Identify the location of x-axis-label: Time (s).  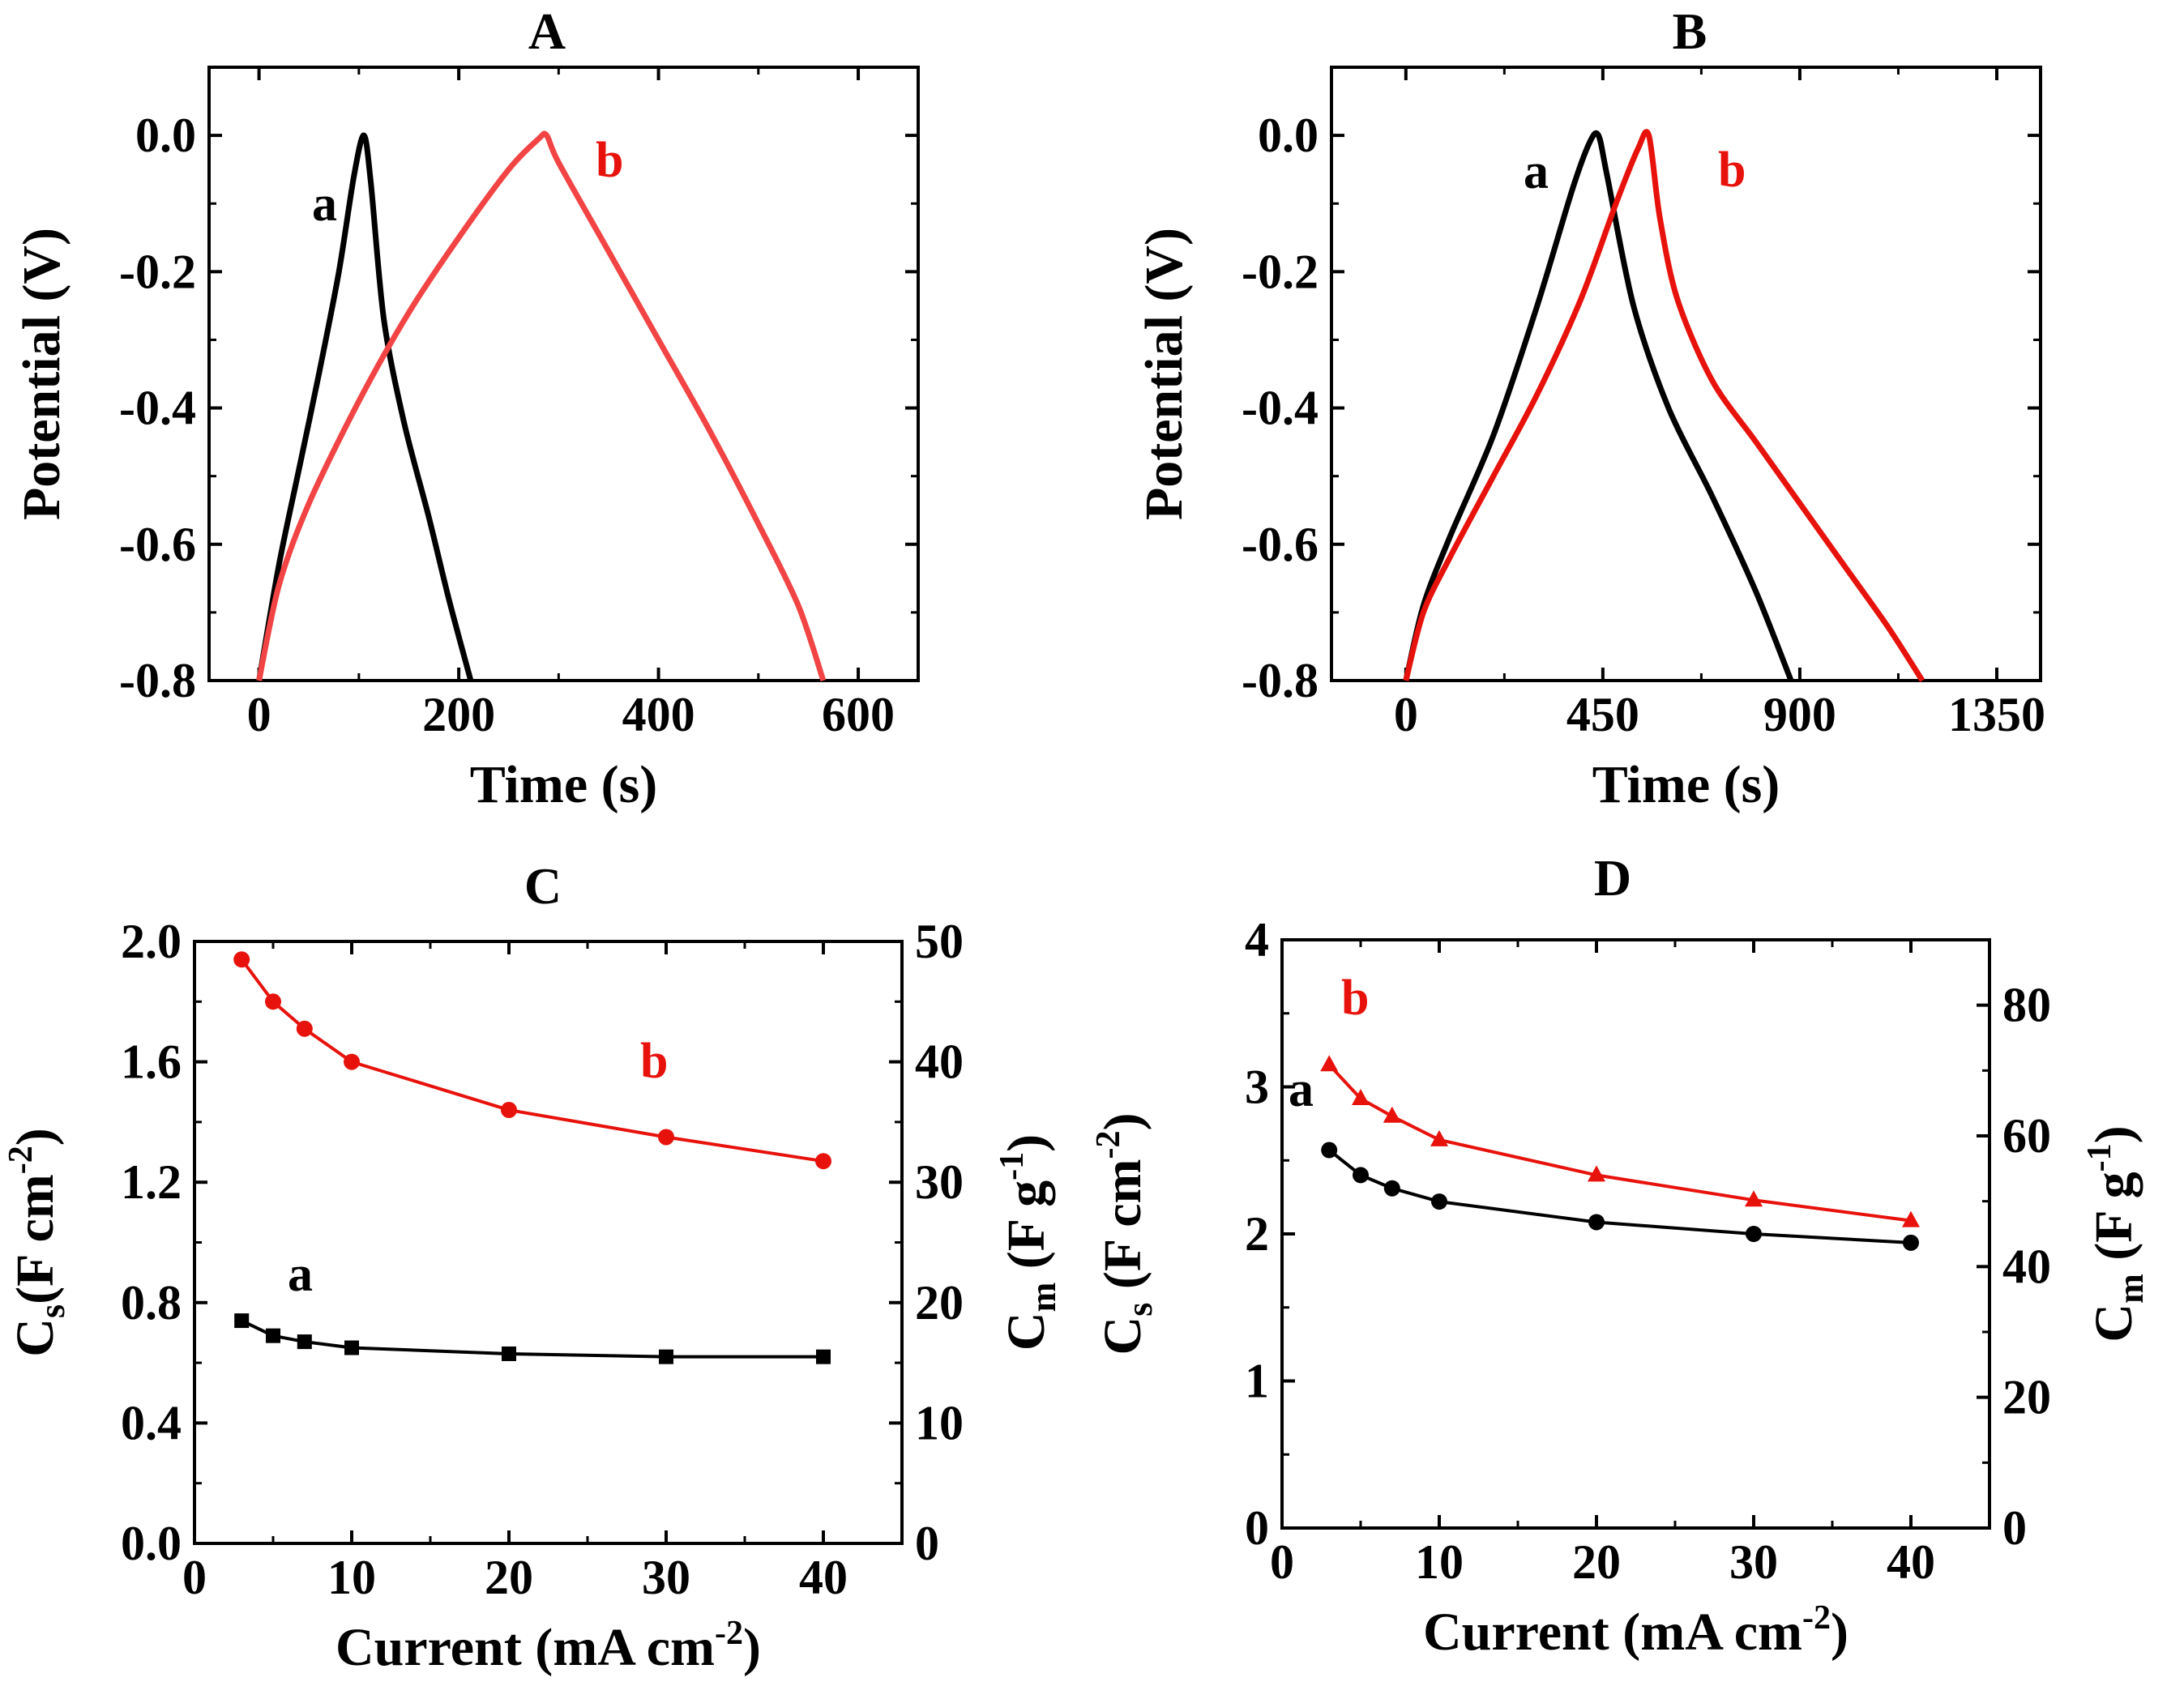
(564, 784).